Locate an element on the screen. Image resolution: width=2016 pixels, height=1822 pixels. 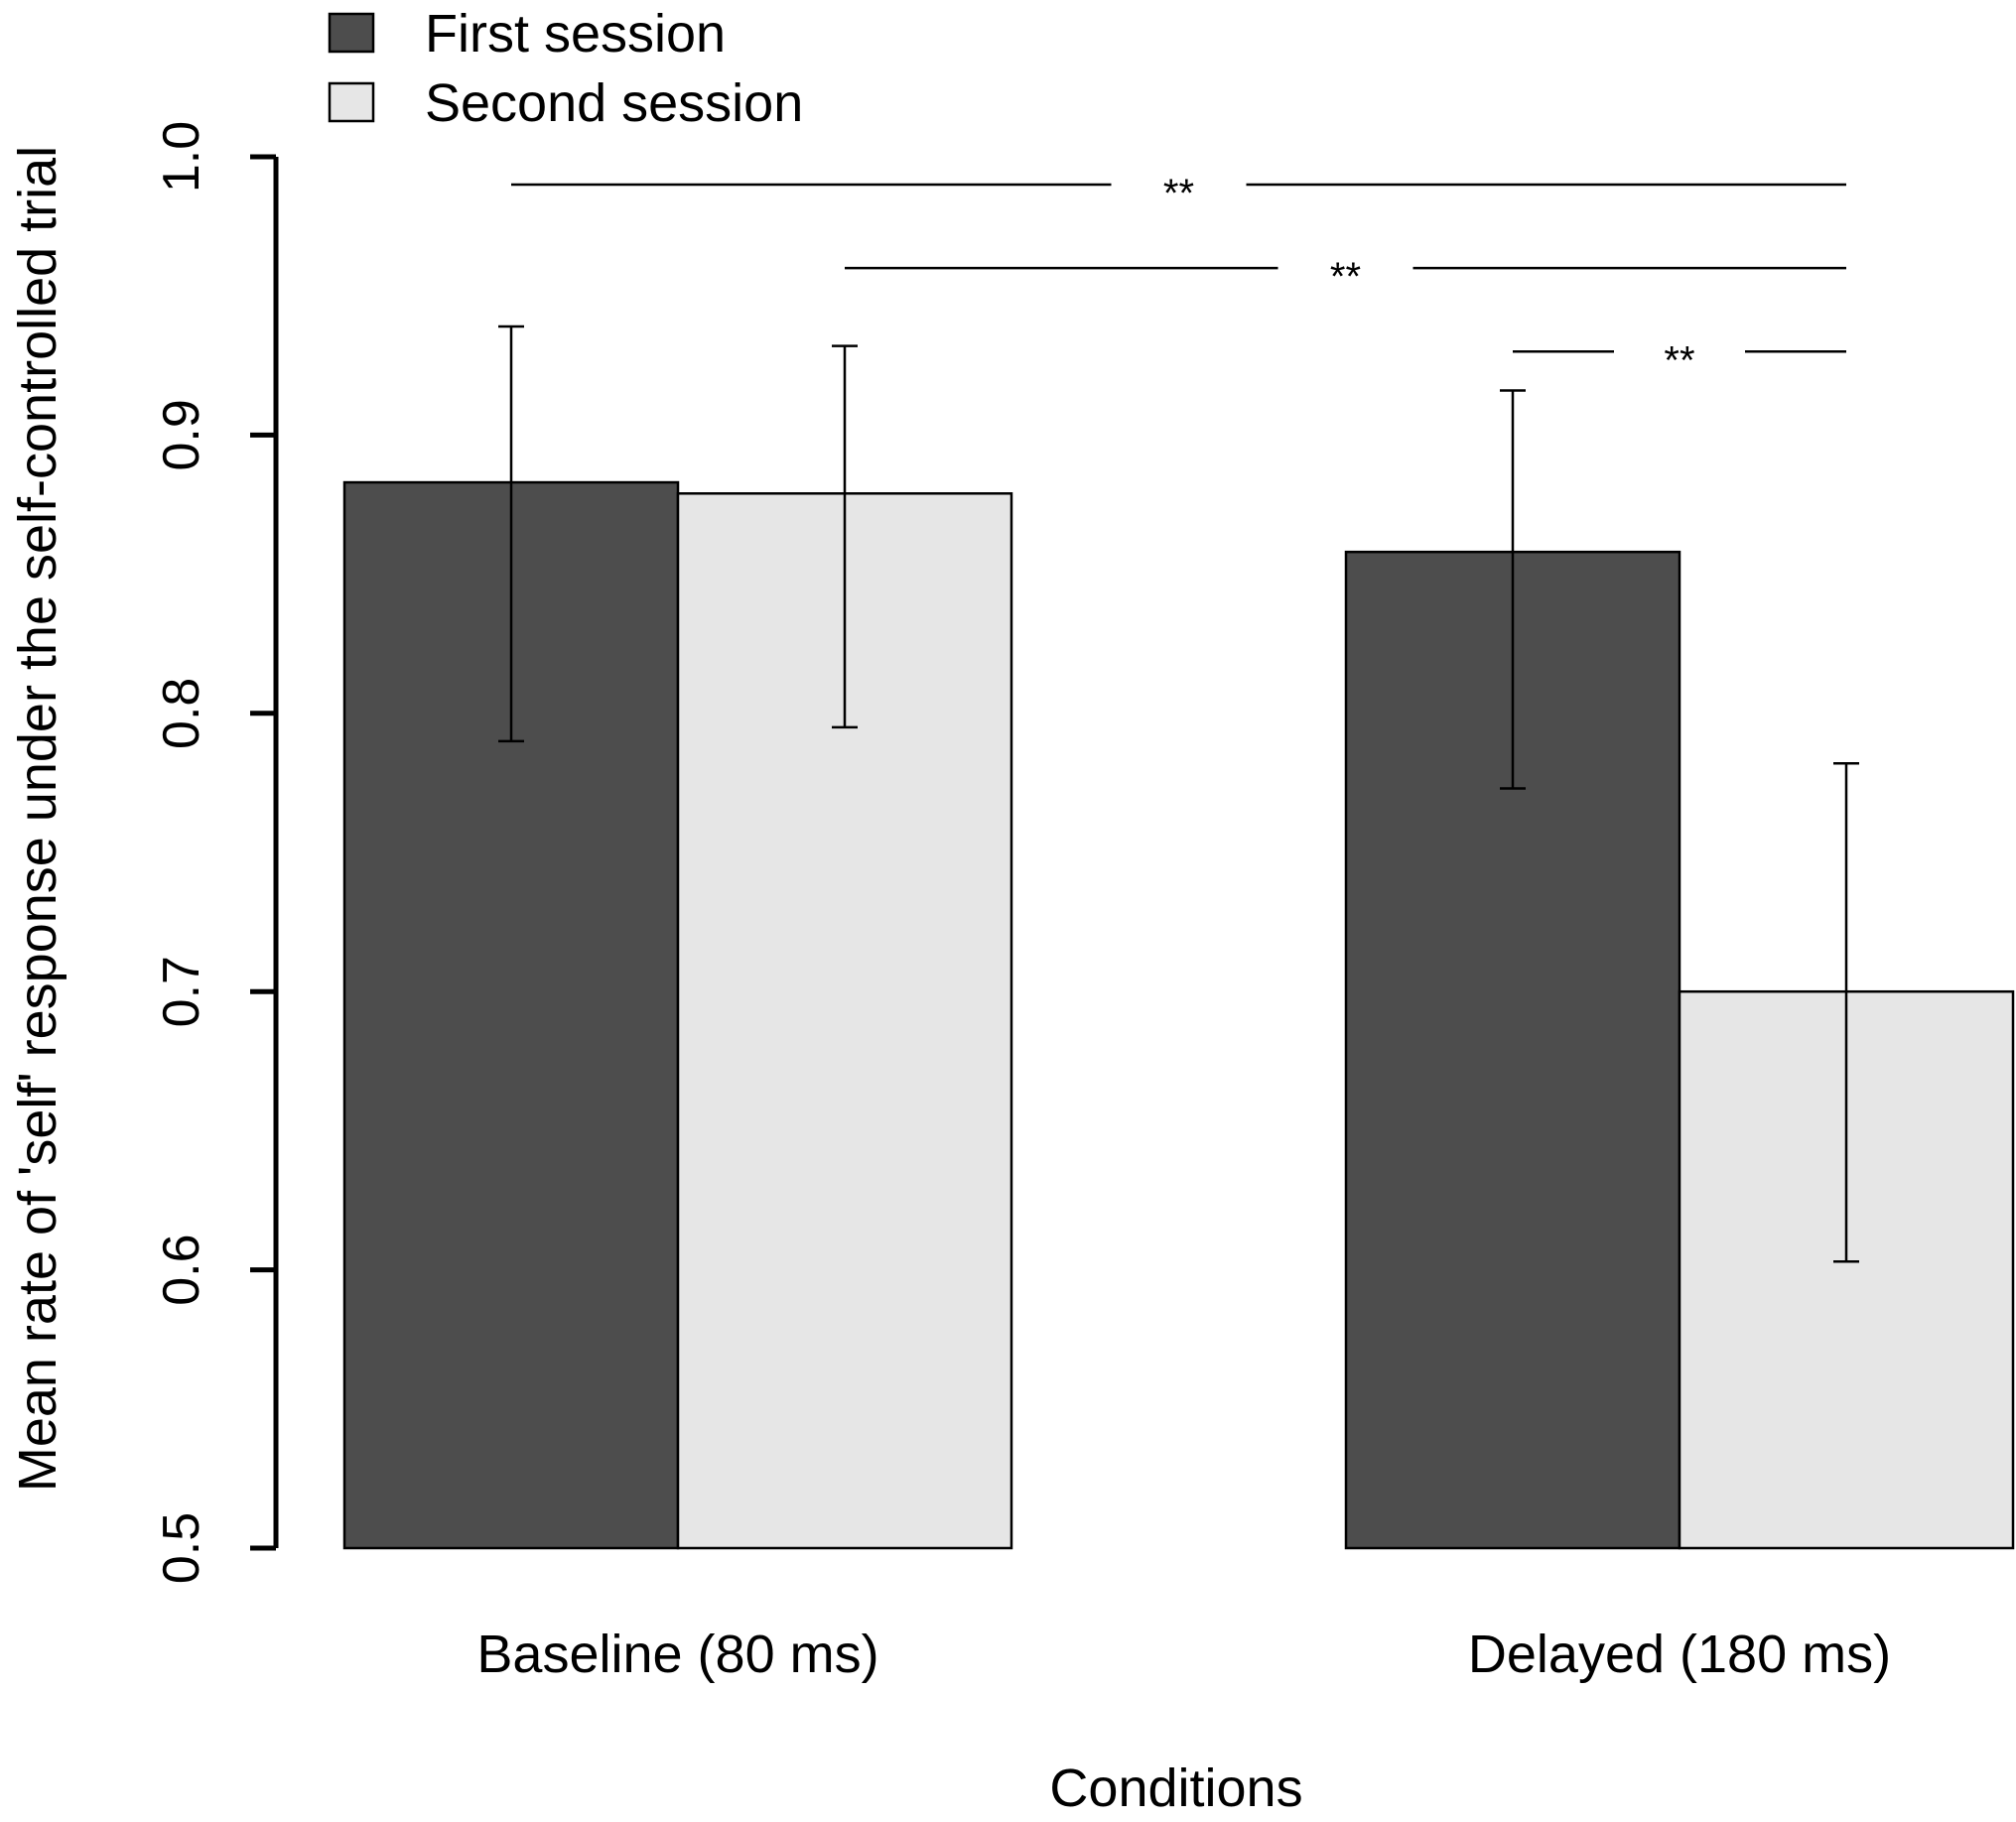
y-tick-label: 0.8 is located at coordinates (182, 713).